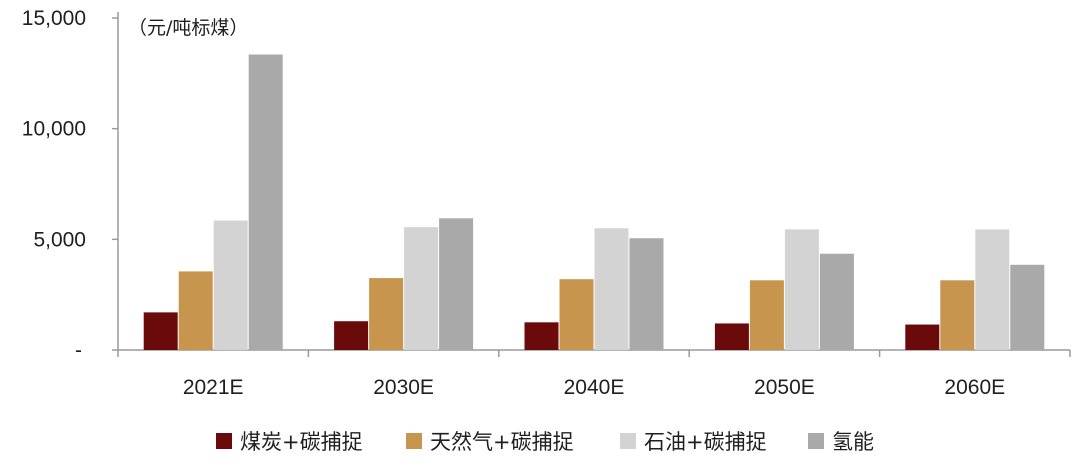  What do you see at coordinates (54, 18) in the screenshot?
I see `y-tick-label: 15,000` at bounding box center [54, 18].